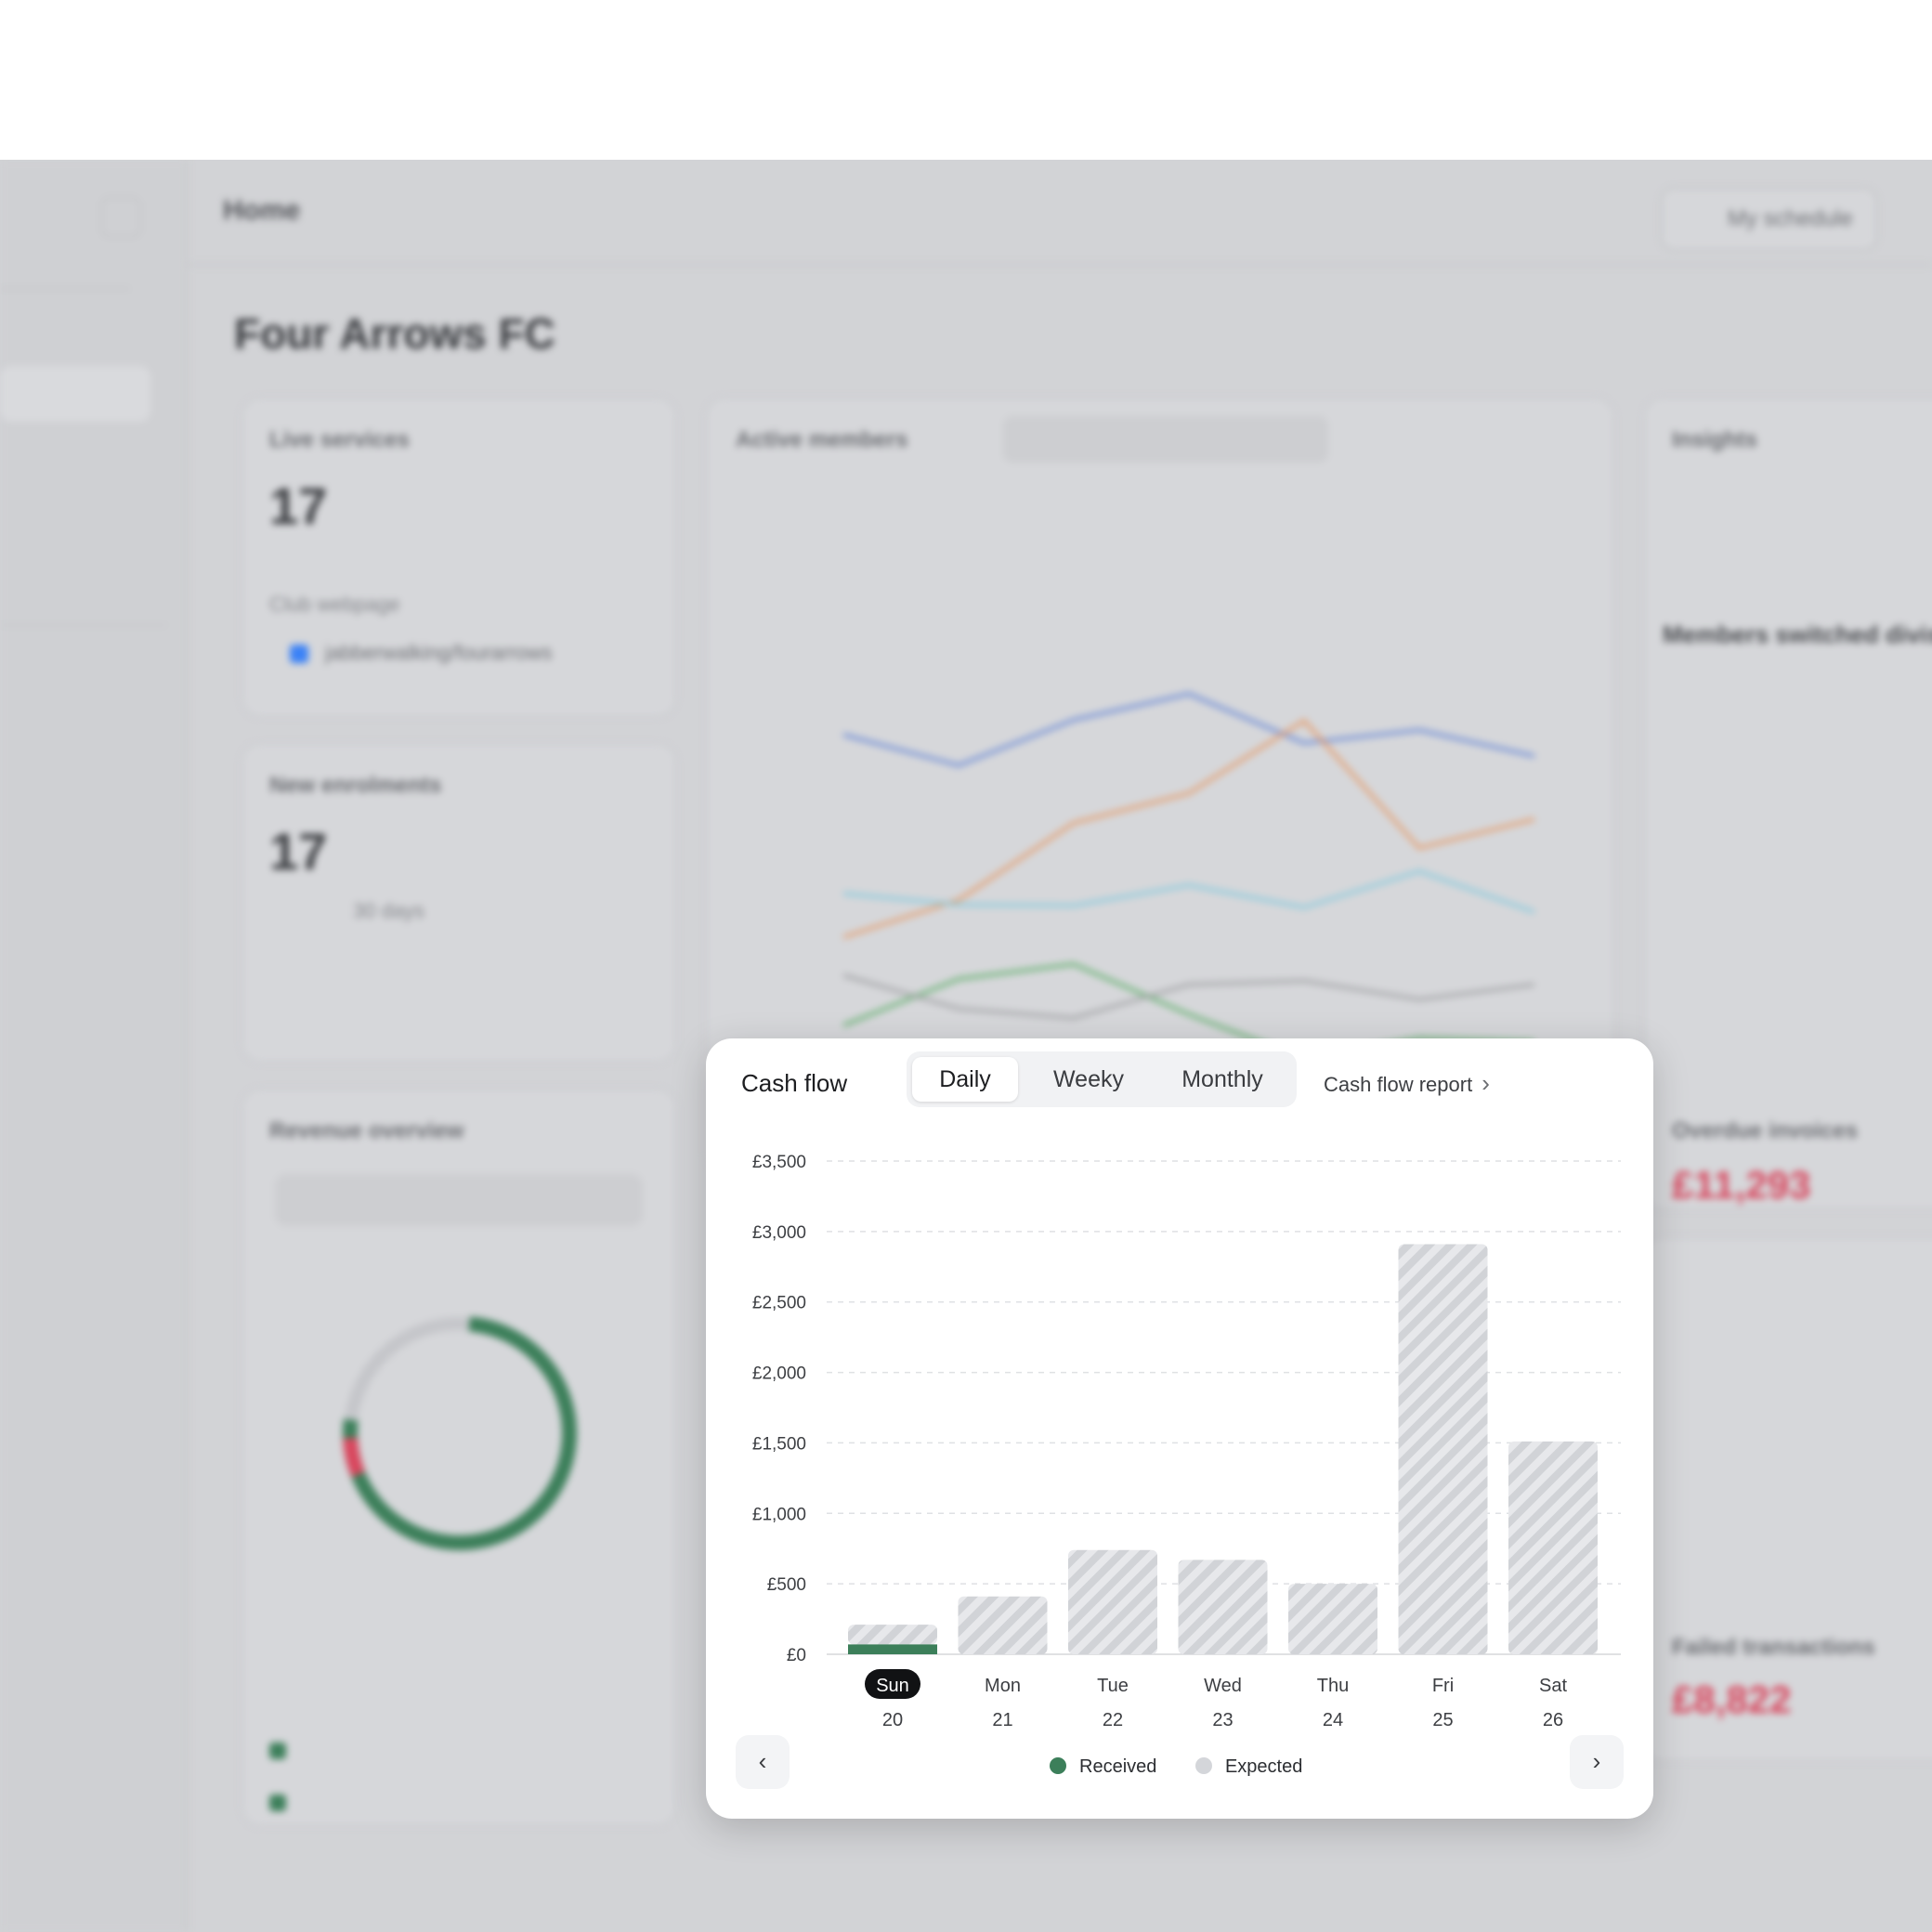  I want to click on x-date-label: 22, so click(1113, 1720).